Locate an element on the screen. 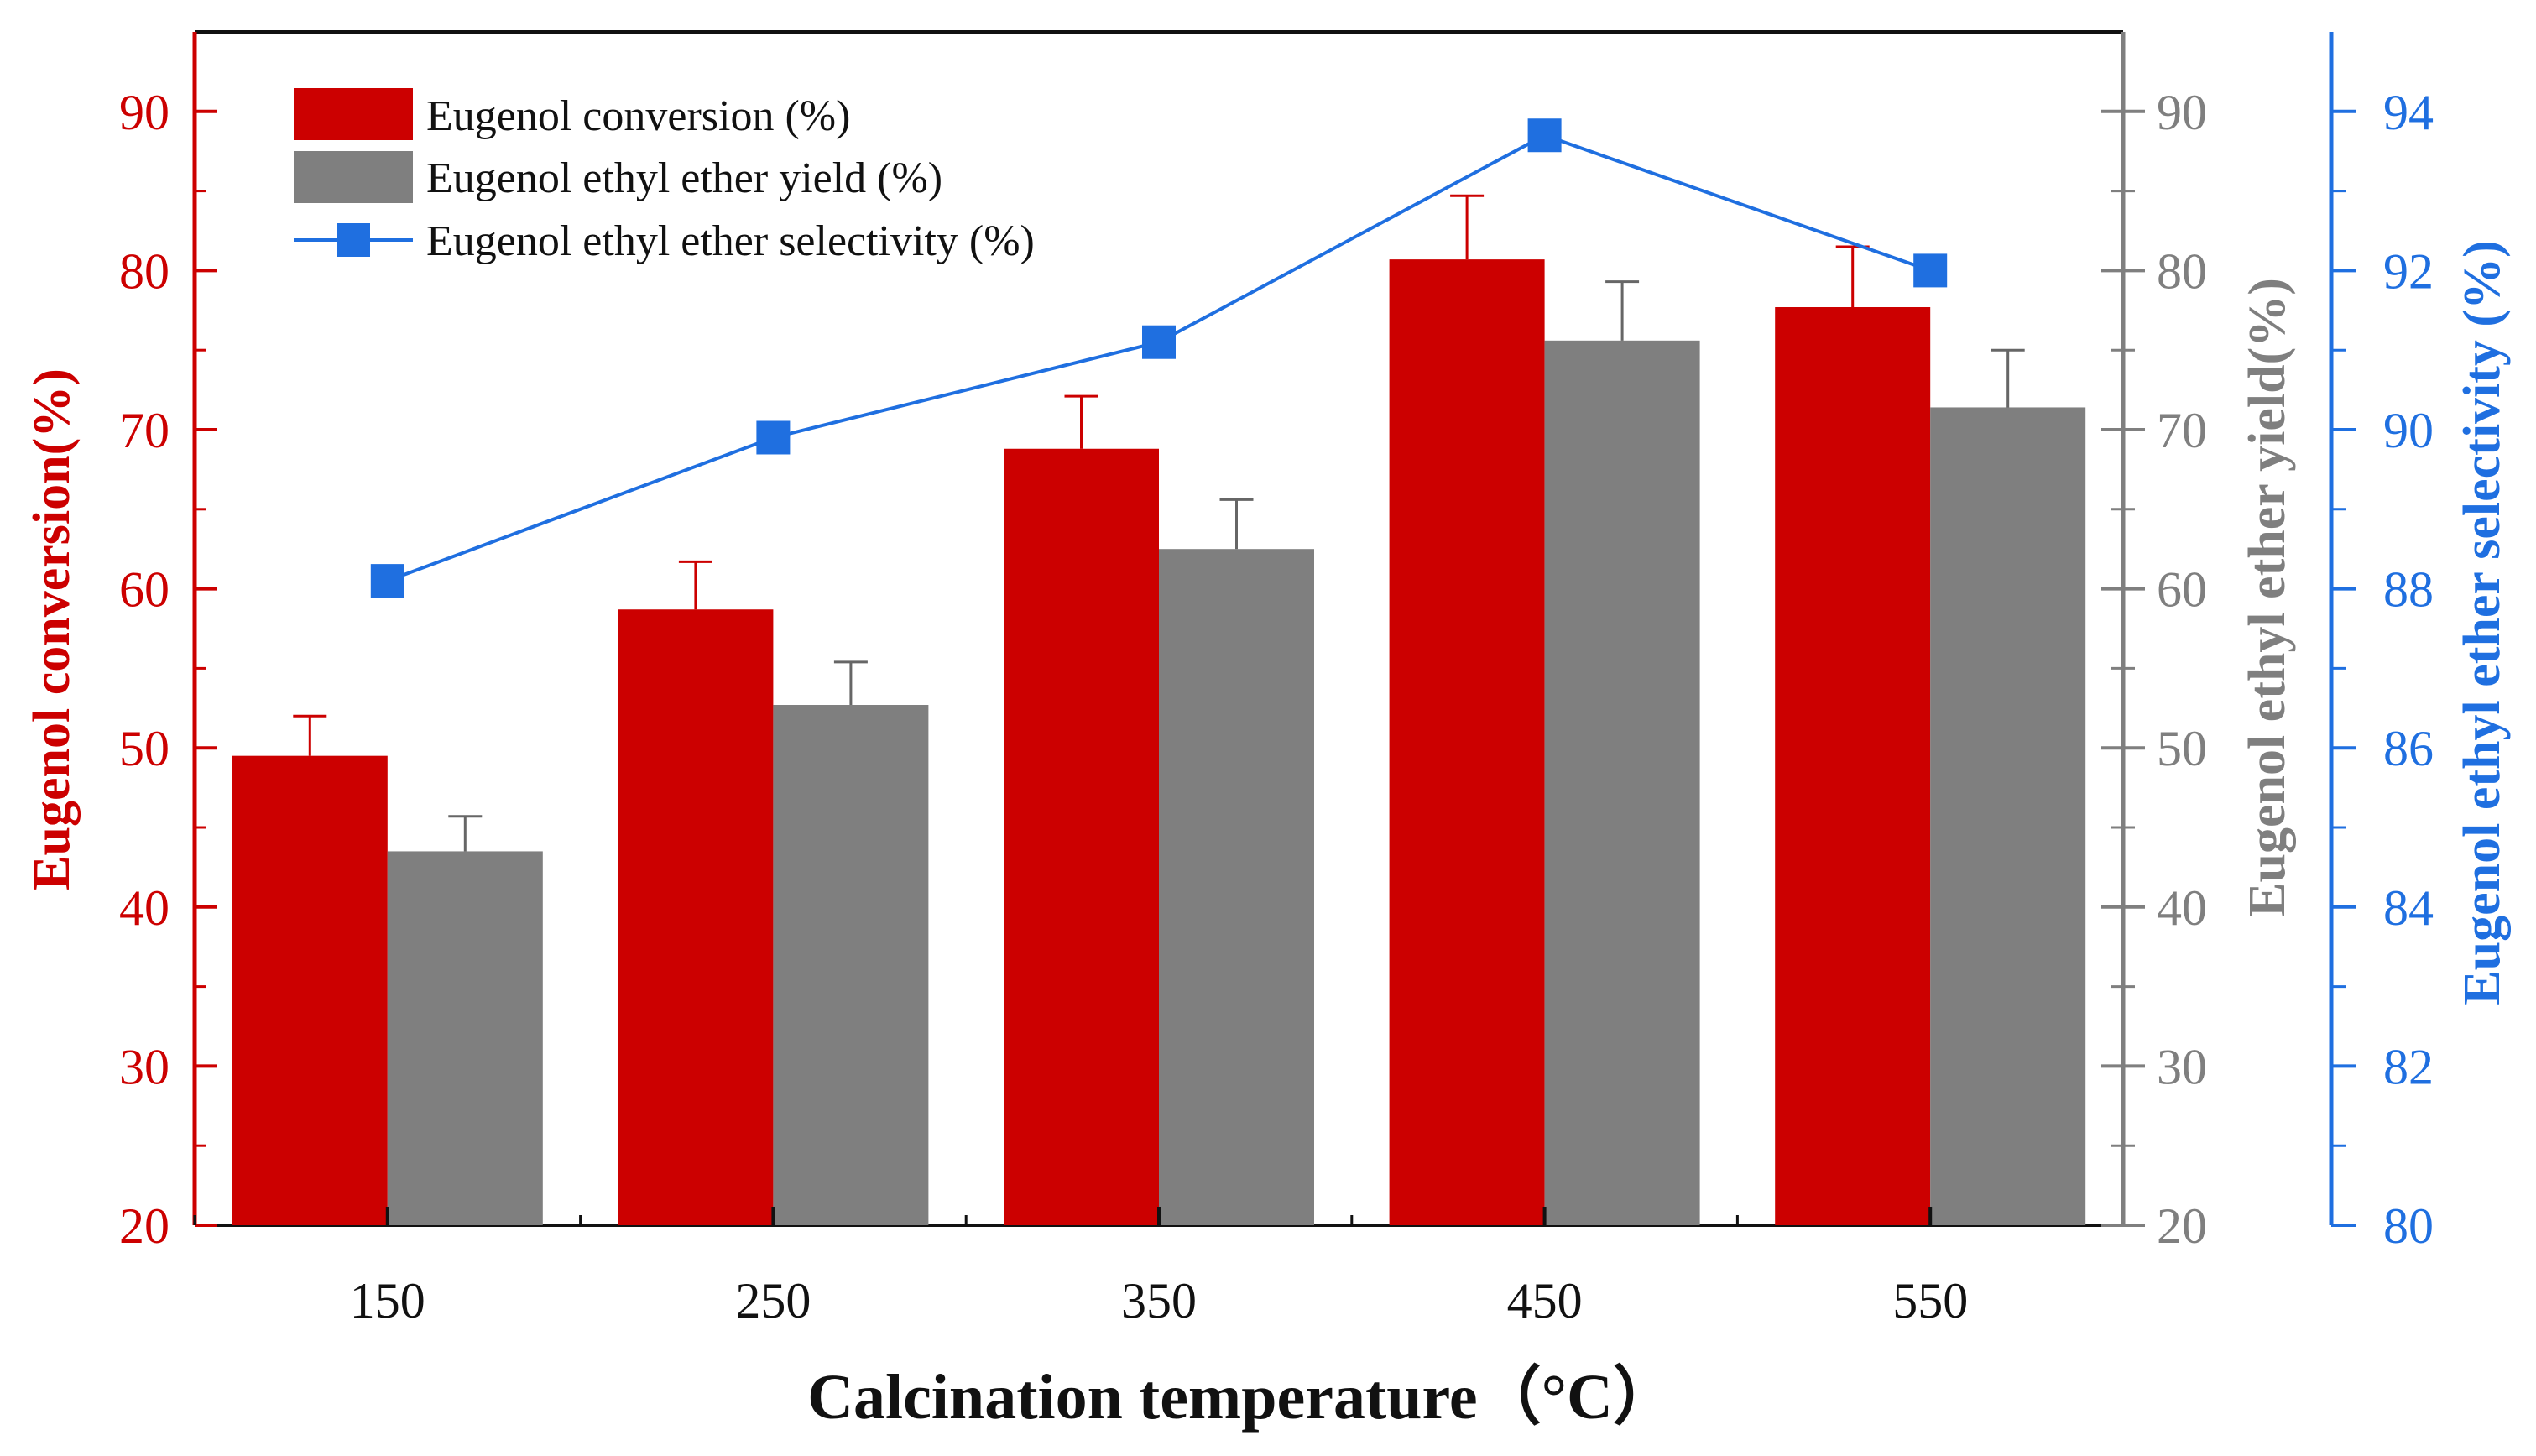 Image resolution: width=2536 pixels, height=1456 pixels. x-axis-tick-label: 250 is located at coordinates (773, 1300).